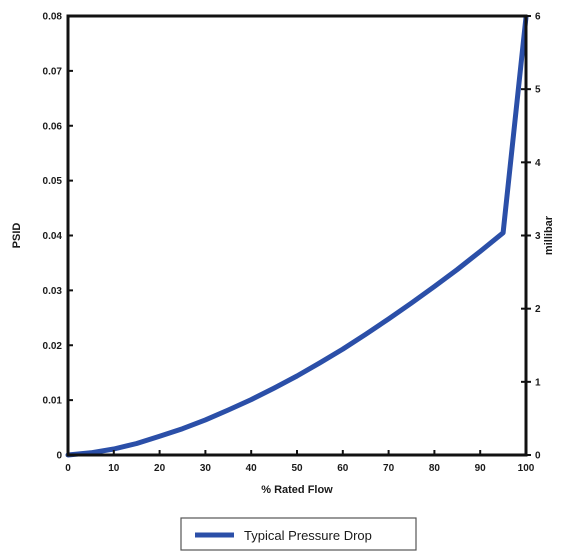  Describe the element at coordinates (53, 71) in the screenshot. I see `y-tick-label: 0.07` at that location.